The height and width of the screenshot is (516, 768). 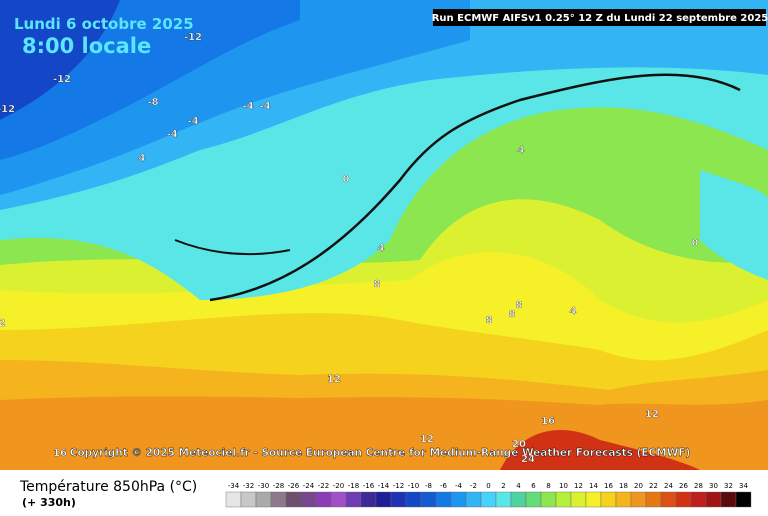 I want to click on scale-label: 26, so click(x=683, y=486).